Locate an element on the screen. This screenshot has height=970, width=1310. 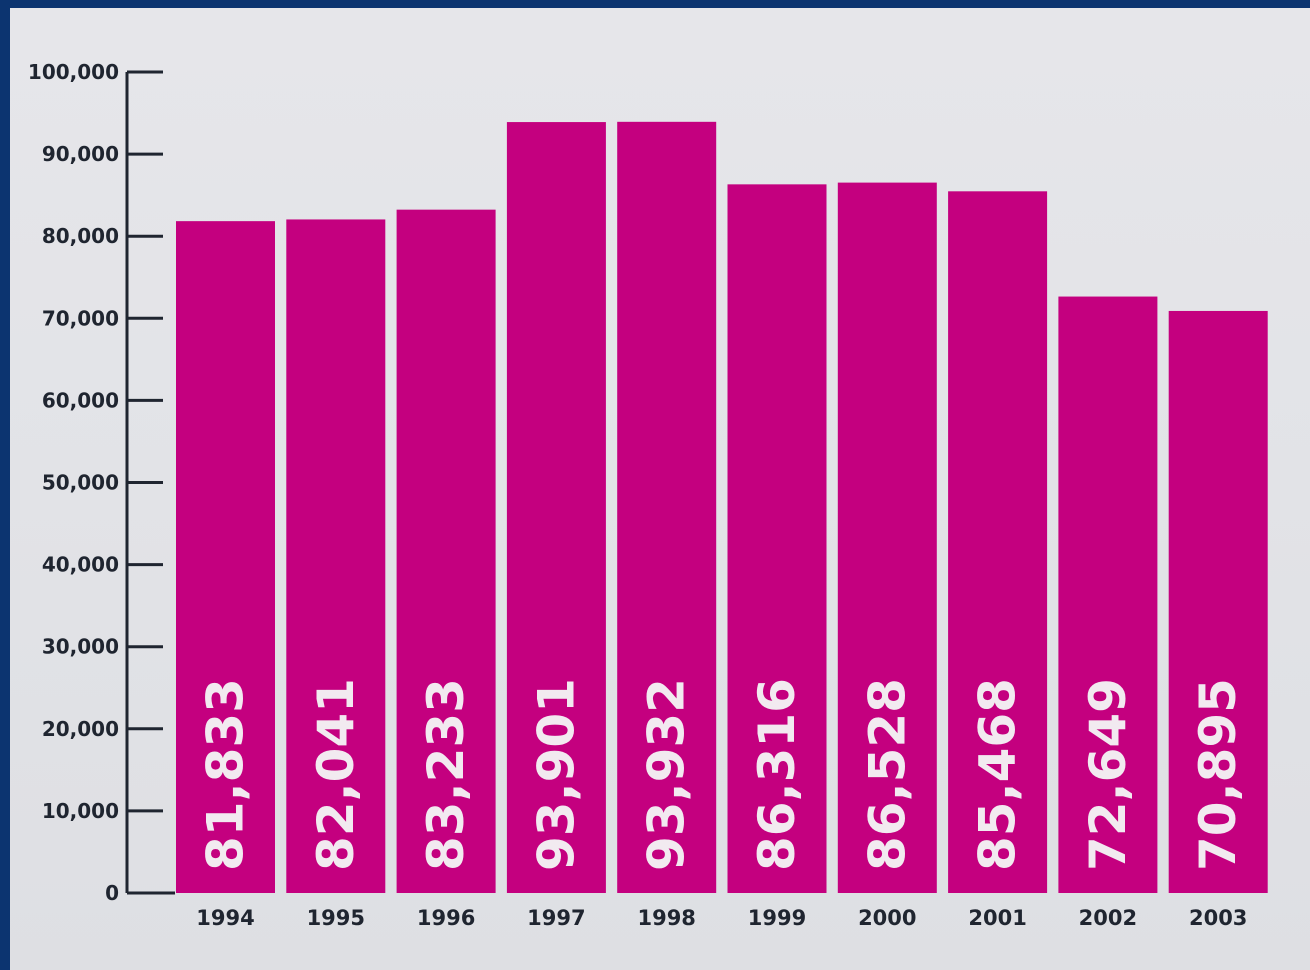
bar-data-label: 93,901 is located at coordinates (556, 774).